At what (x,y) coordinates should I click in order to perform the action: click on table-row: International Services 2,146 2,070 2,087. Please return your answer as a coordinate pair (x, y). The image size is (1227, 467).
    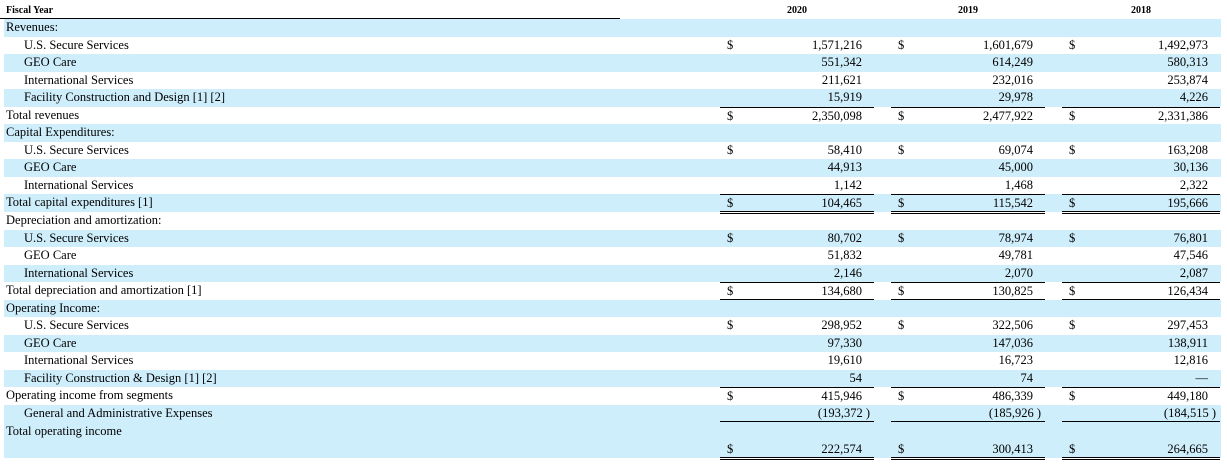
    Looking at the image, I should click on (613, 273).